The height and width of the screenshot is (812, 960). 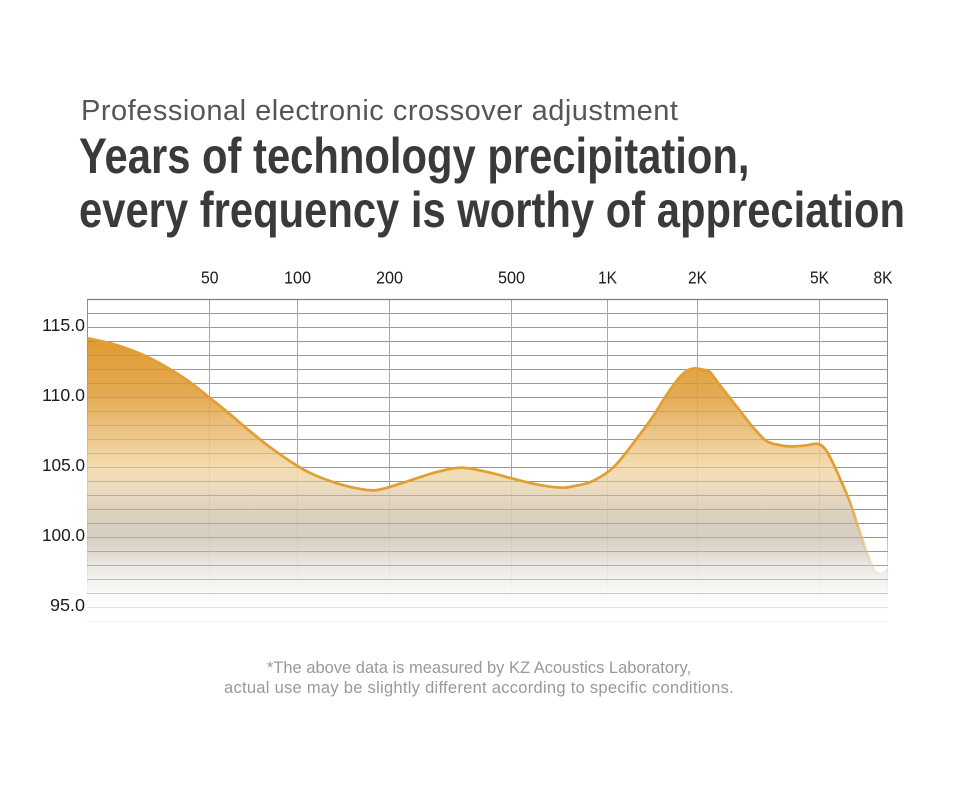 I want to click on svg-text: 95.0, so click(x=67, y=605).